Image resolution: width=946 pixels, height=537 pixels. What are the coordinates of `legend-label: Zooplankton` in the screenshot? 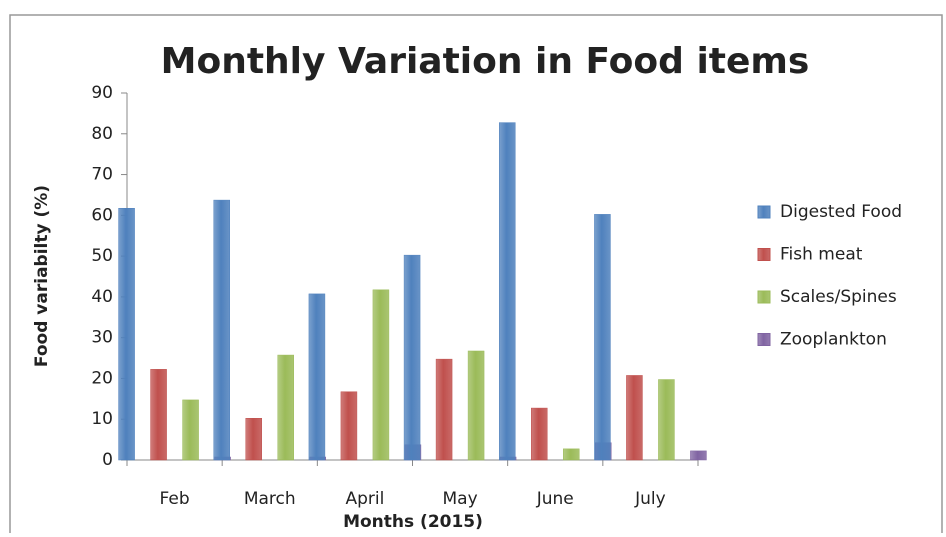 It's located at (833, 340).